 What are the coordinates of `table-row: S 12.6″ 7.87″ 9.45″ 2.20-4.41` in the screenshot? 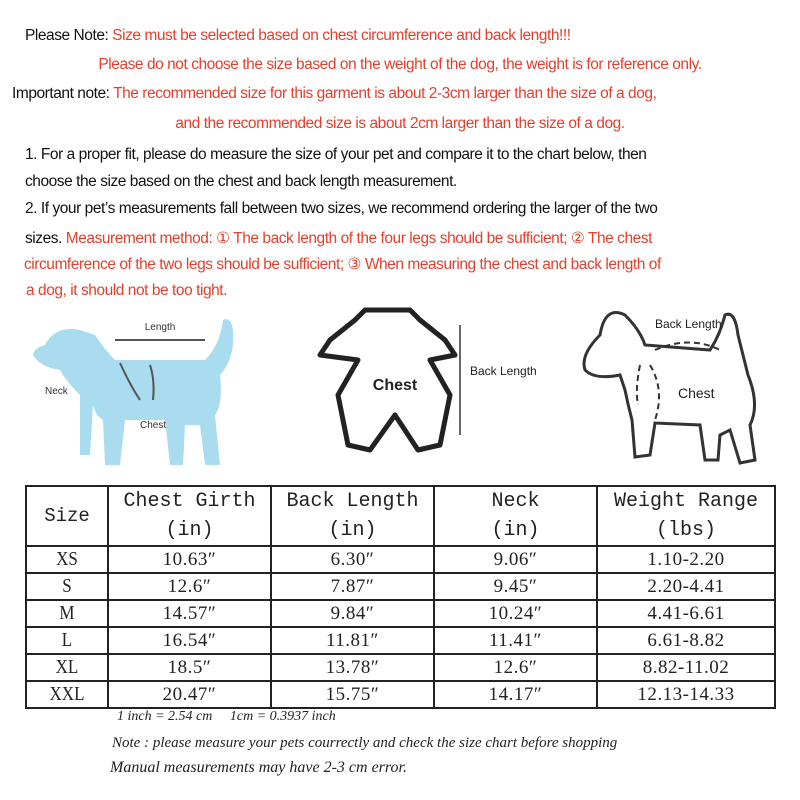 It's located at (401, 586).